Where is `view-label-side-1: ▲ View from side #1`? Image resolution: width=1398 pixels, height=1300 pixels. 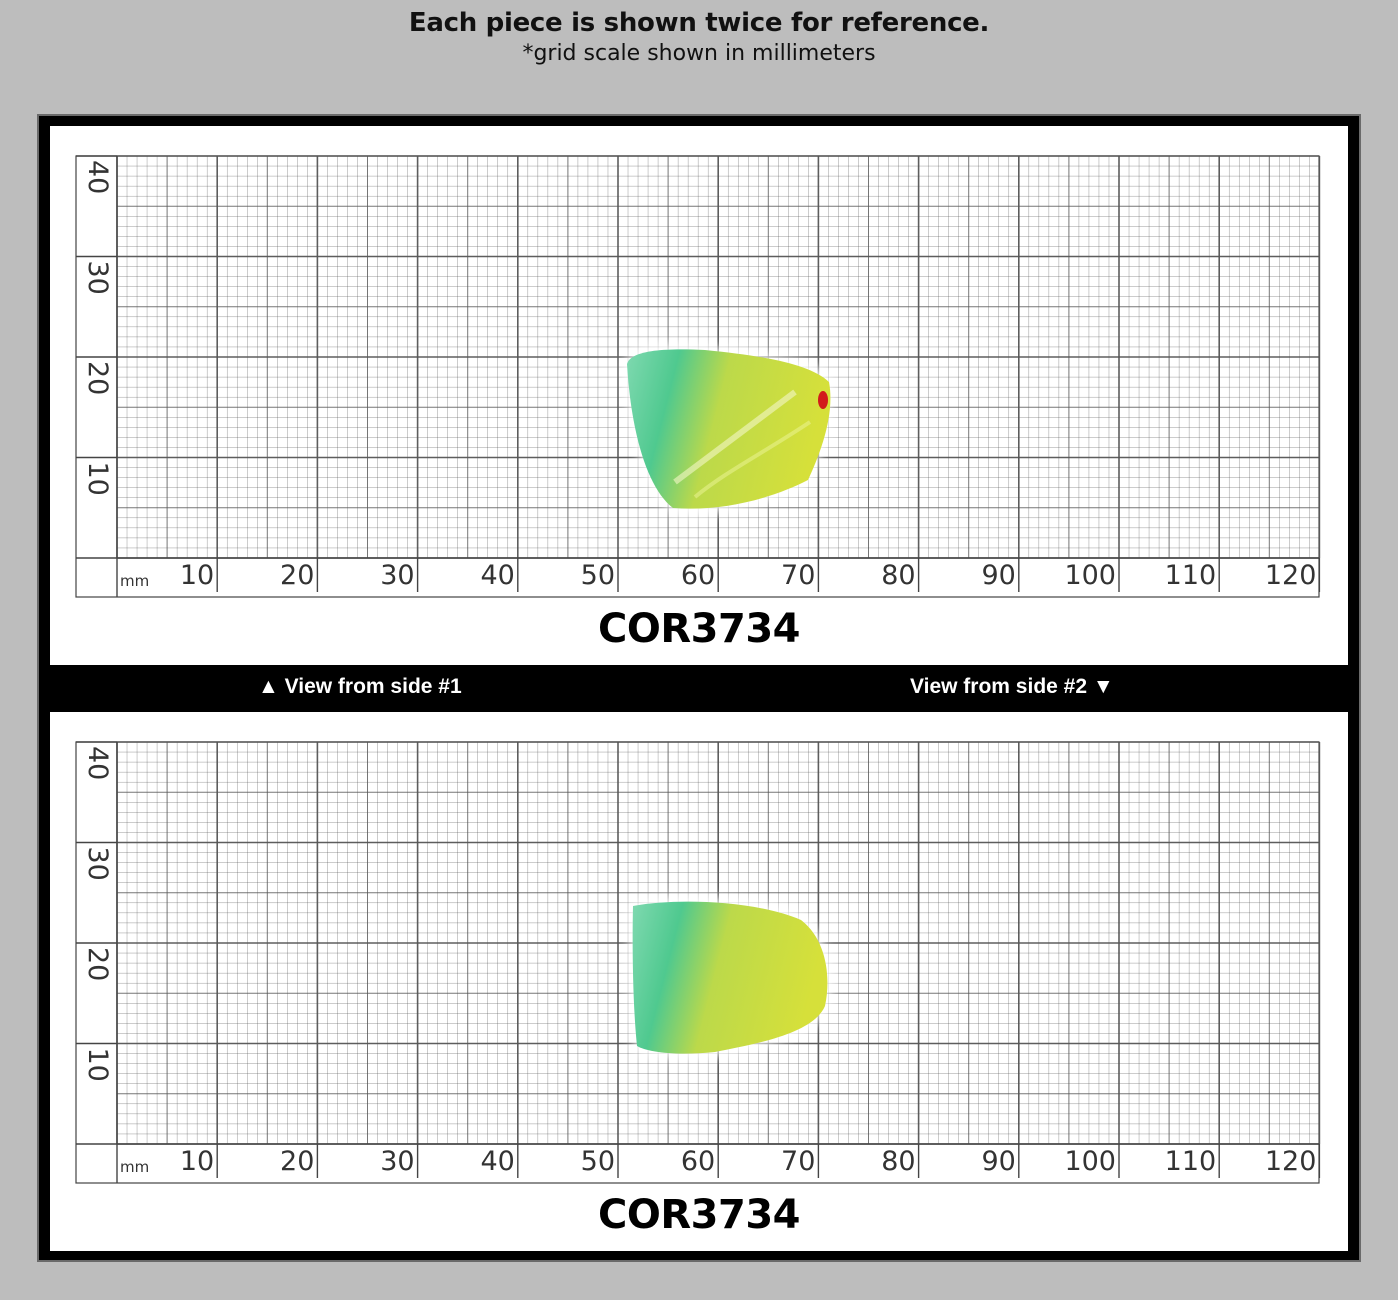
view-label-side-1: ▲ View from side #1 is located at coordinates (360, 686).